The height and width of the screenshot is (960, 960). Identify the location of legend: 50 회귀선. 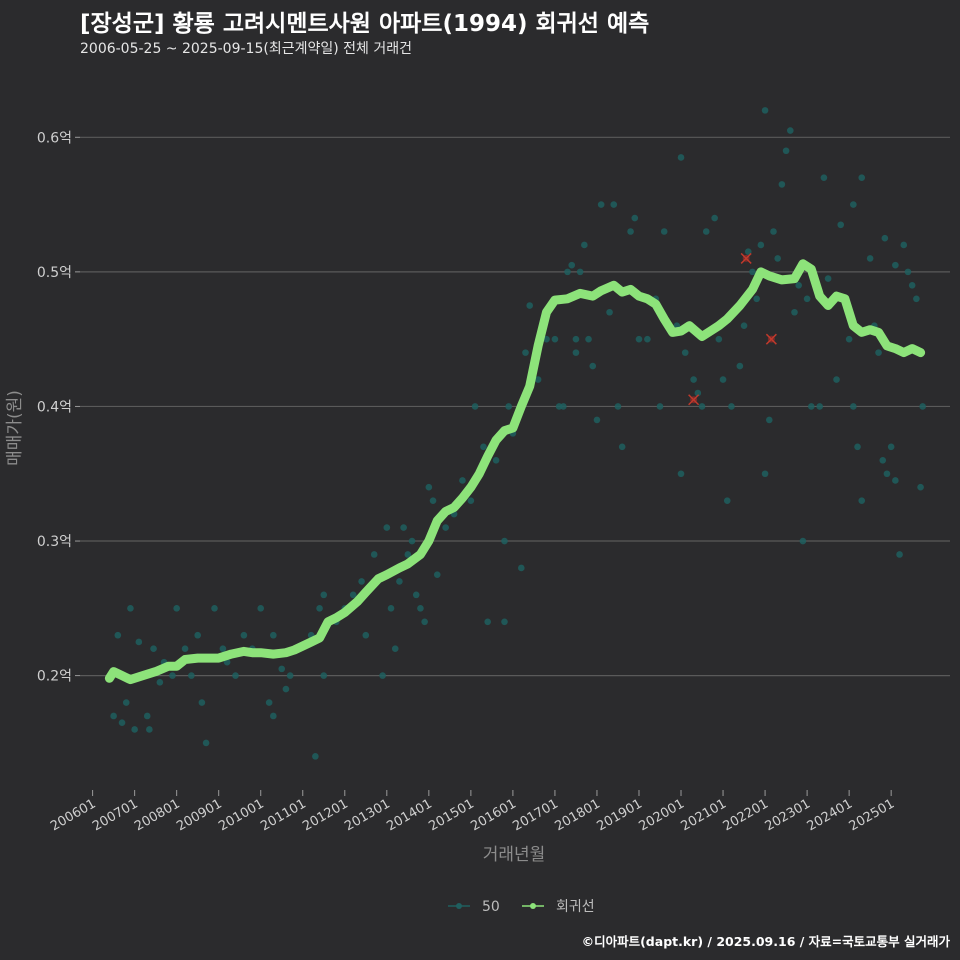
(521, 907).